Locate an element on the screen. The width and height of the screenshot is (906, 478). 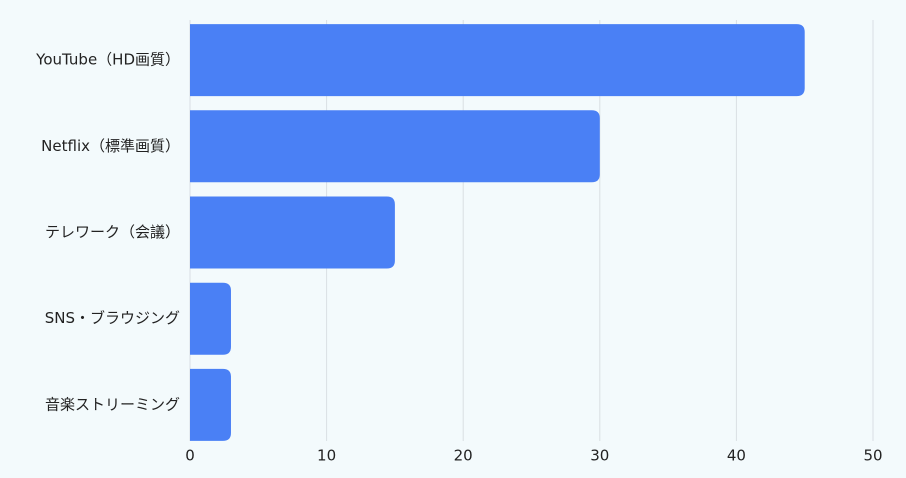
y-tick-label: YouTube（HD画質） is located at coordinates (107, 60).